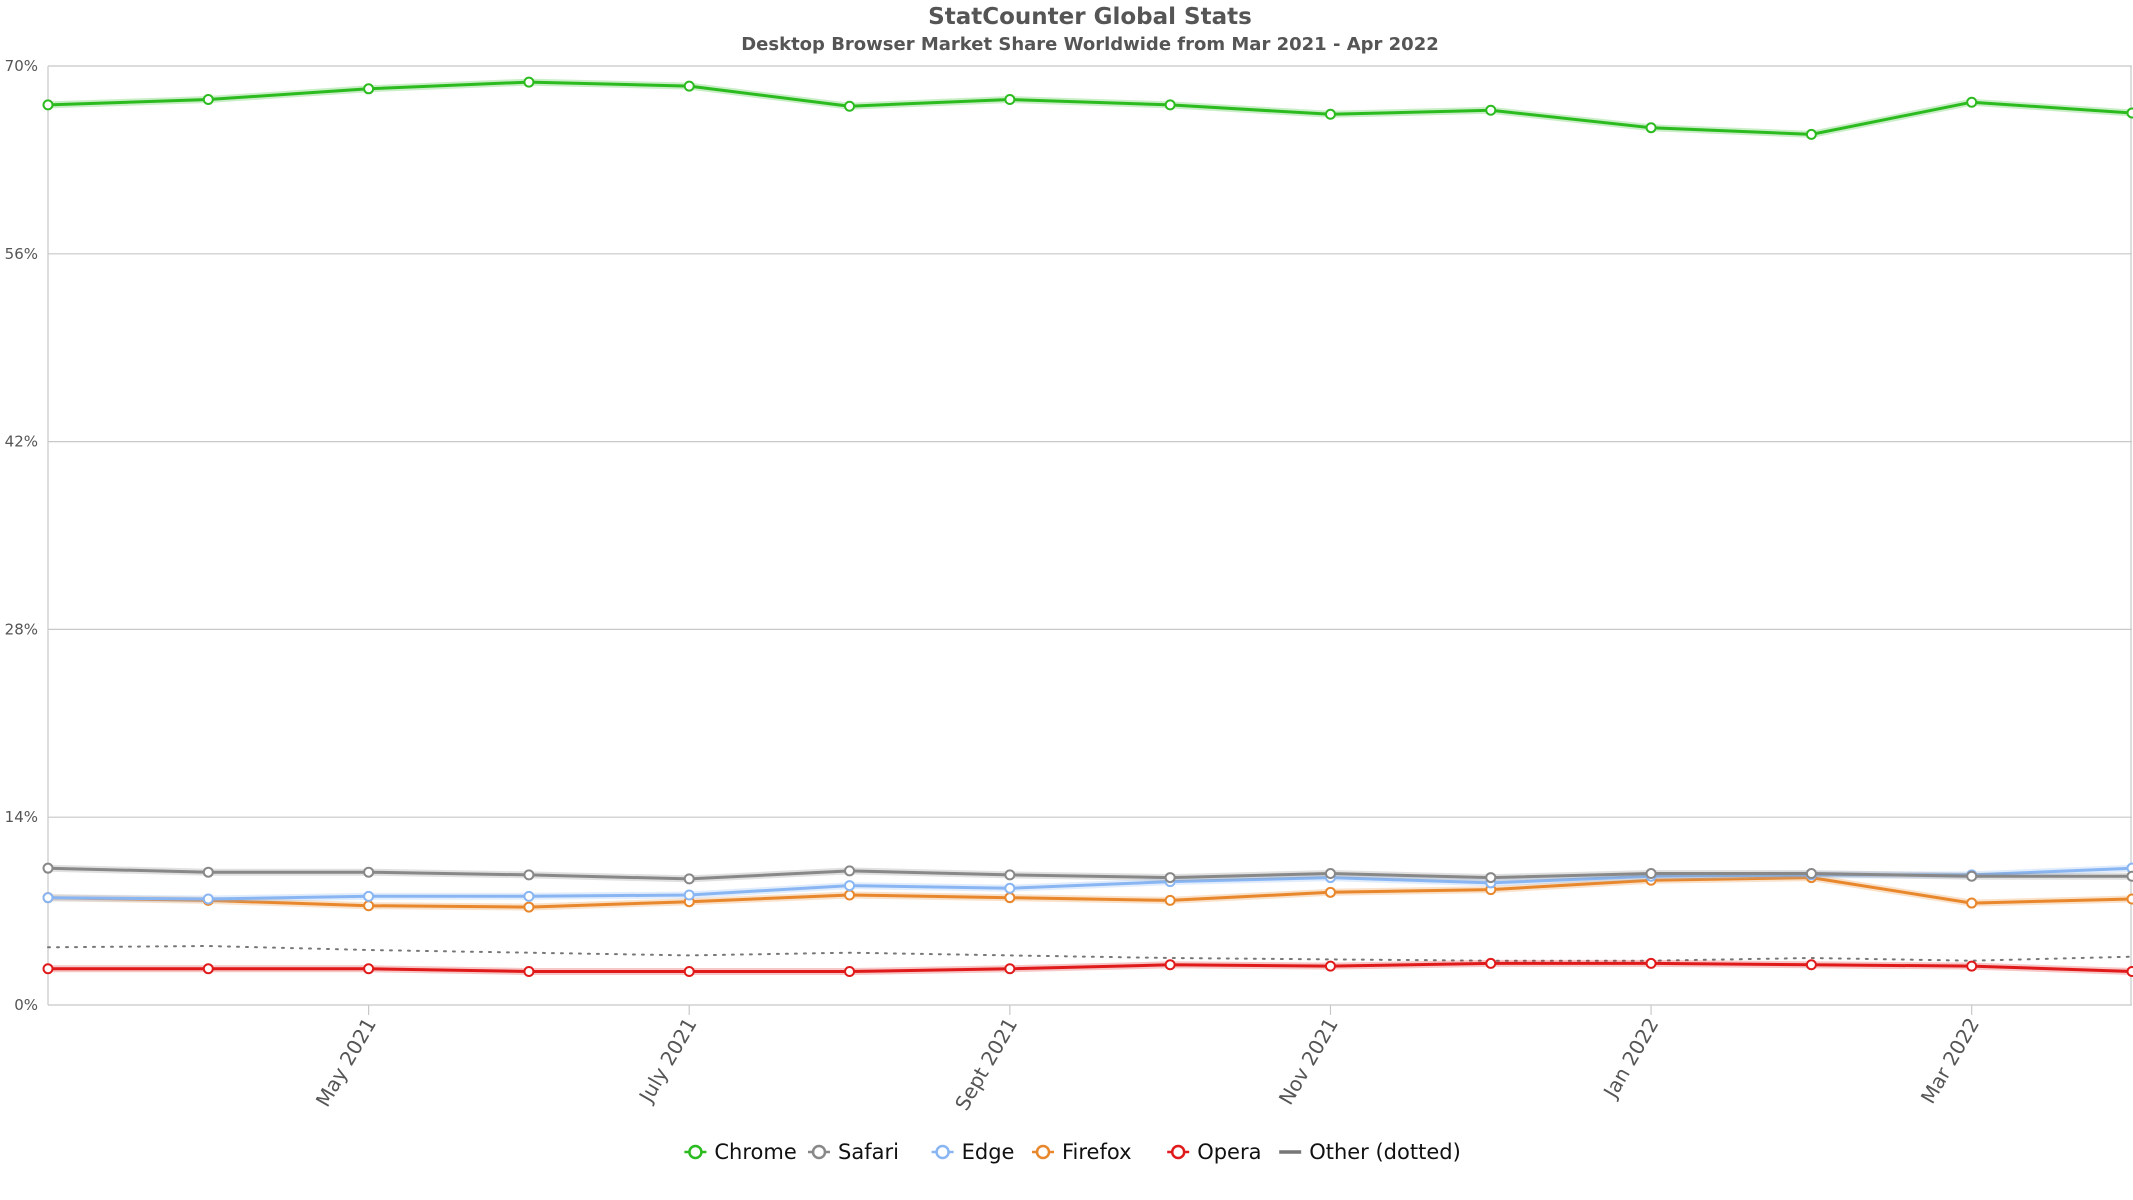 The image size is (2133, 1200). I want to click on series-safari, so click(1087, 873).